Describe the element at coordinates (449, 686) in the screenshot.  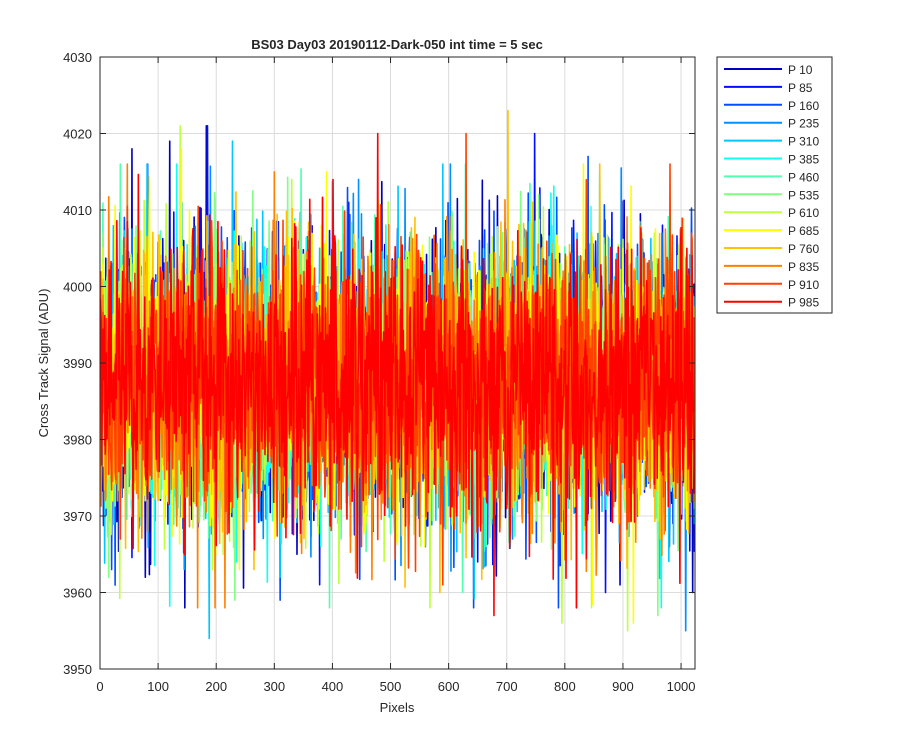
I see `x-tick-label: 600` at that location.